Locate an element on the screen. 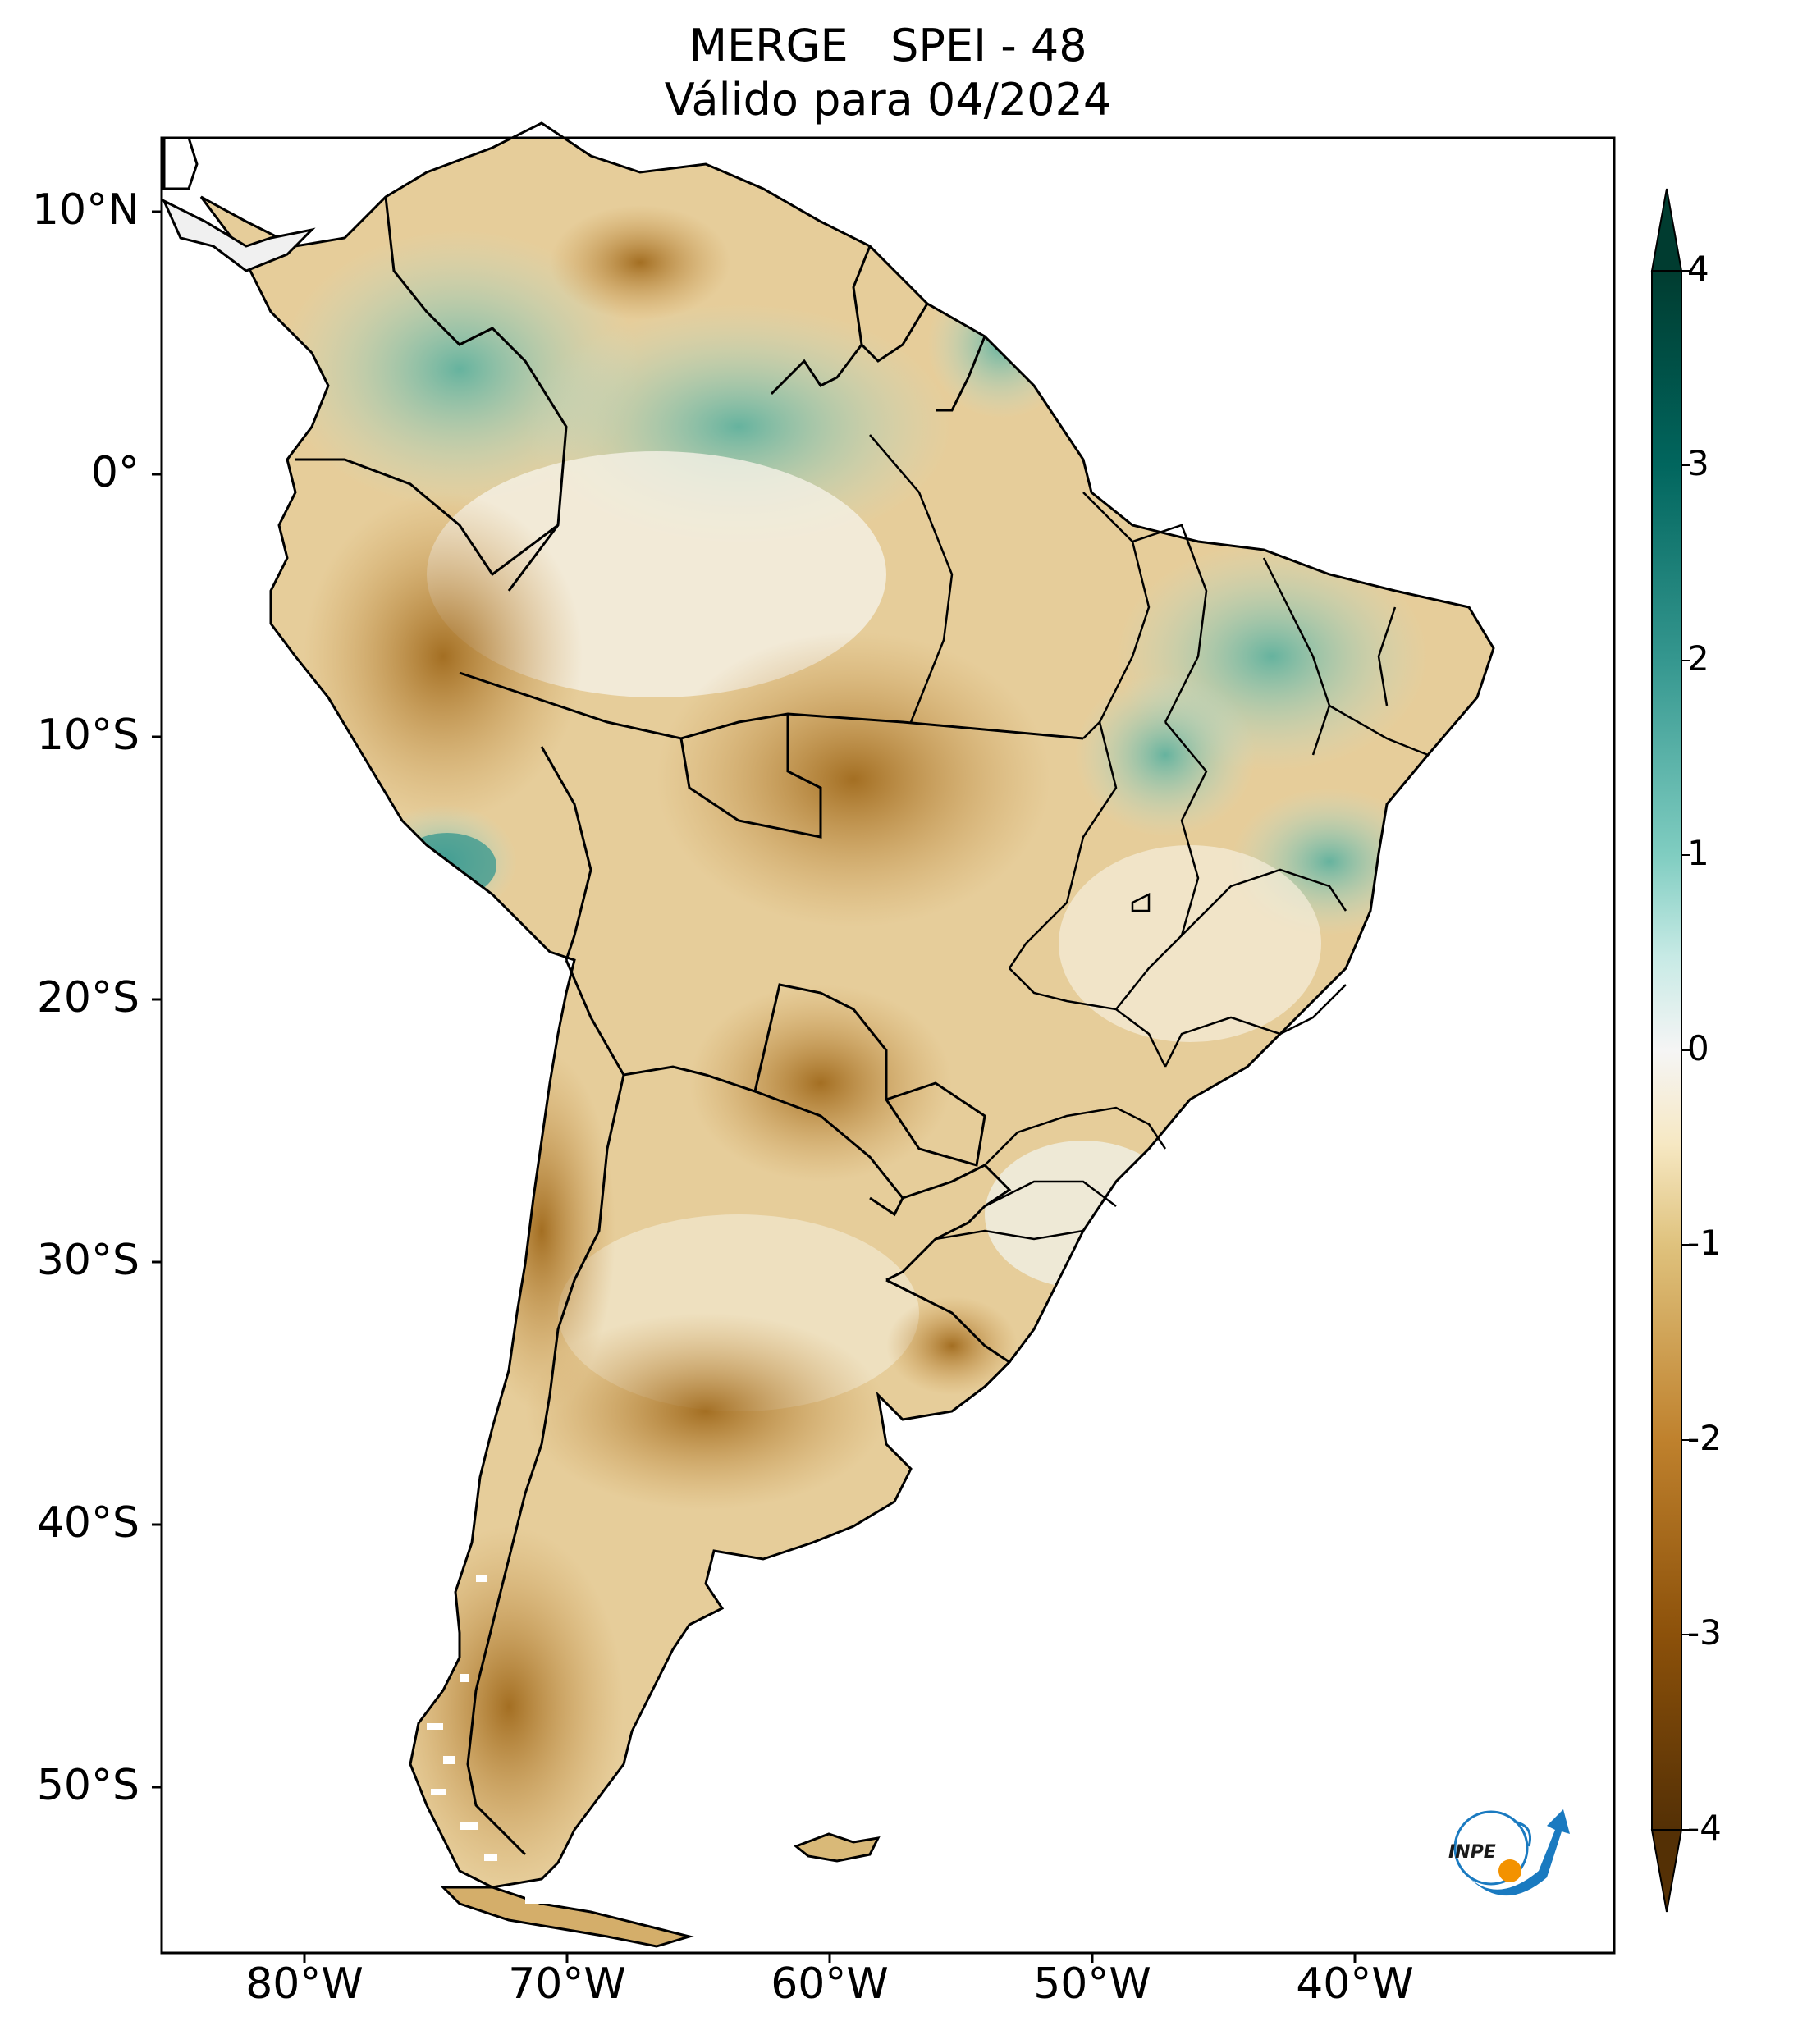 The image size is (1798, 2044). colorbar-label-minus2: -2 is located at coordinates (1704, 1438).